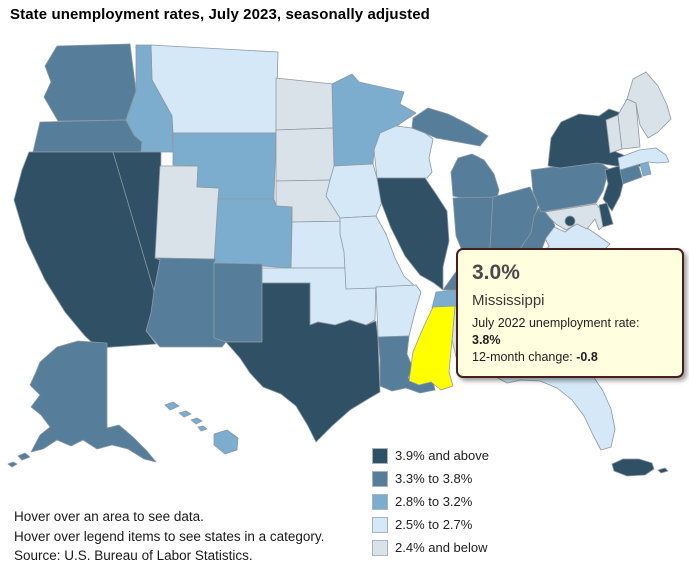  I want to click on state-delaware, so click(606, 215).